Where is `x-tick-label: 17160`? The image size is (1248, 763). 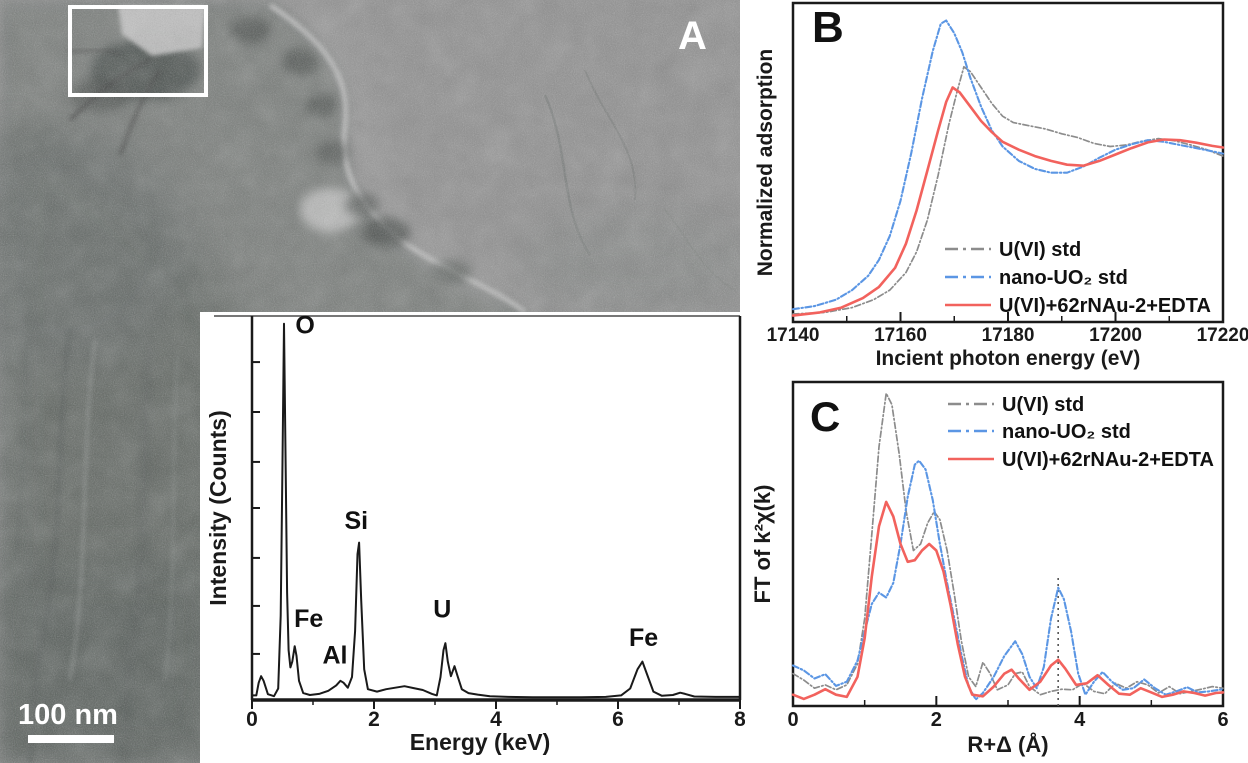 x-tick-label: 17160 is located at coordinates (900, 335).